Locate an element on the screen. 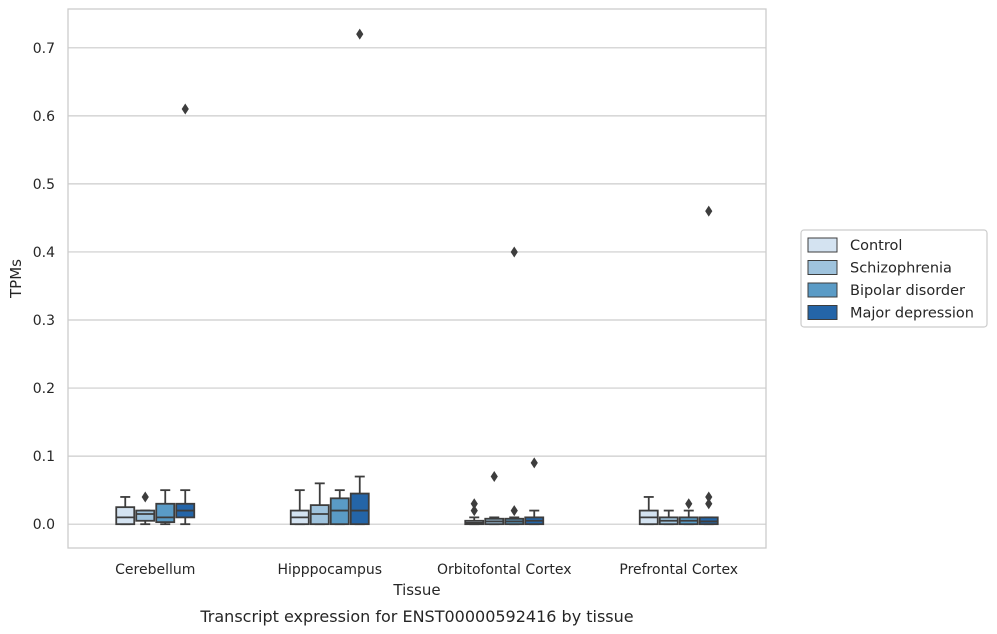 The width and height of the screenshot is (997, 634). y-tick-label: 0.3 is located at coordinates (44, 321).